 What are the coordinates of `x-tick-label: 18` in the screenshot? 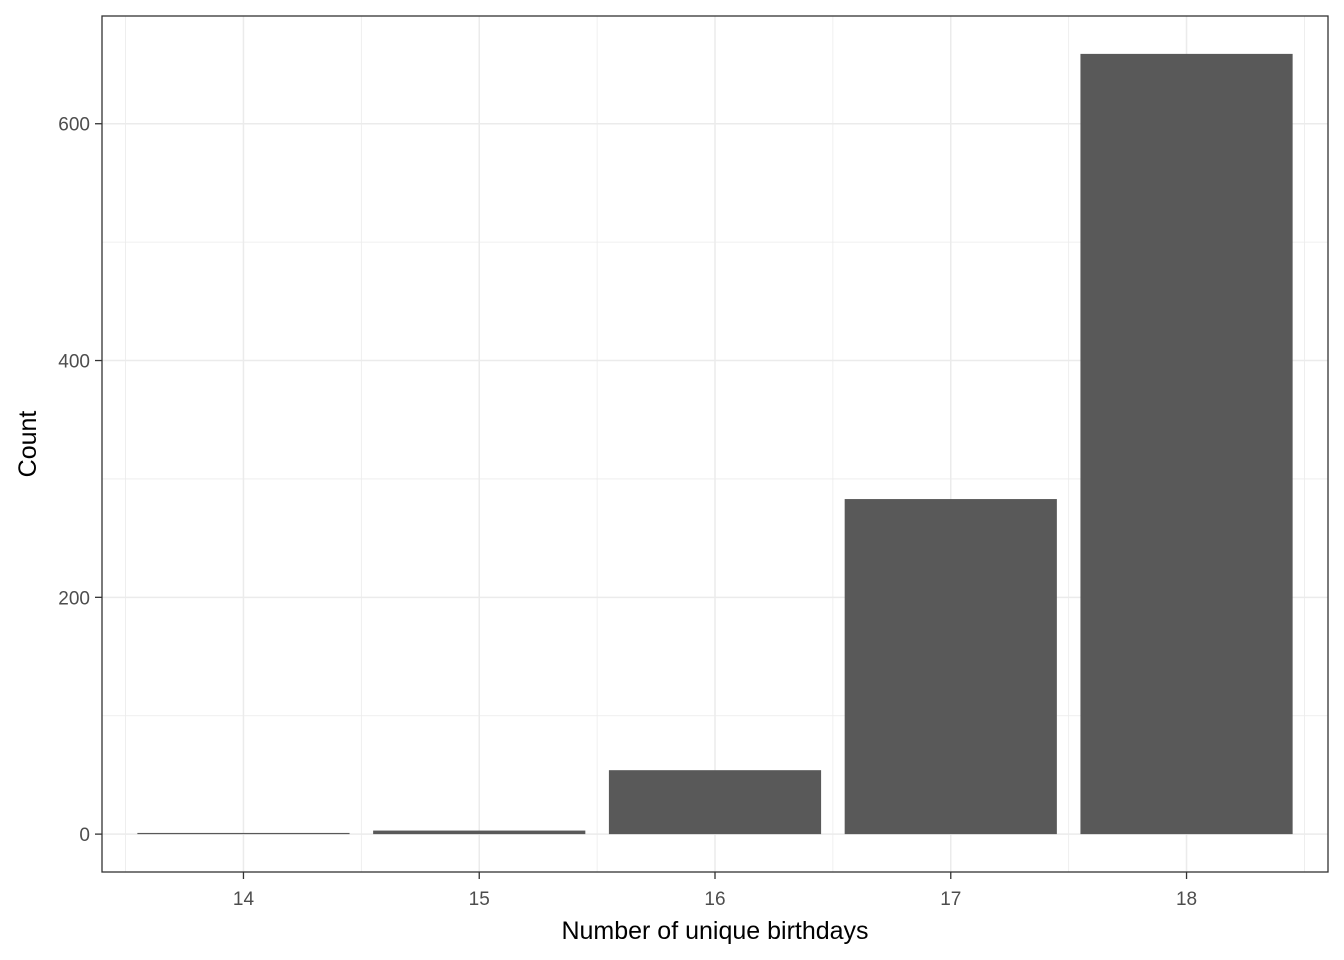 It's located at (1186, 899).